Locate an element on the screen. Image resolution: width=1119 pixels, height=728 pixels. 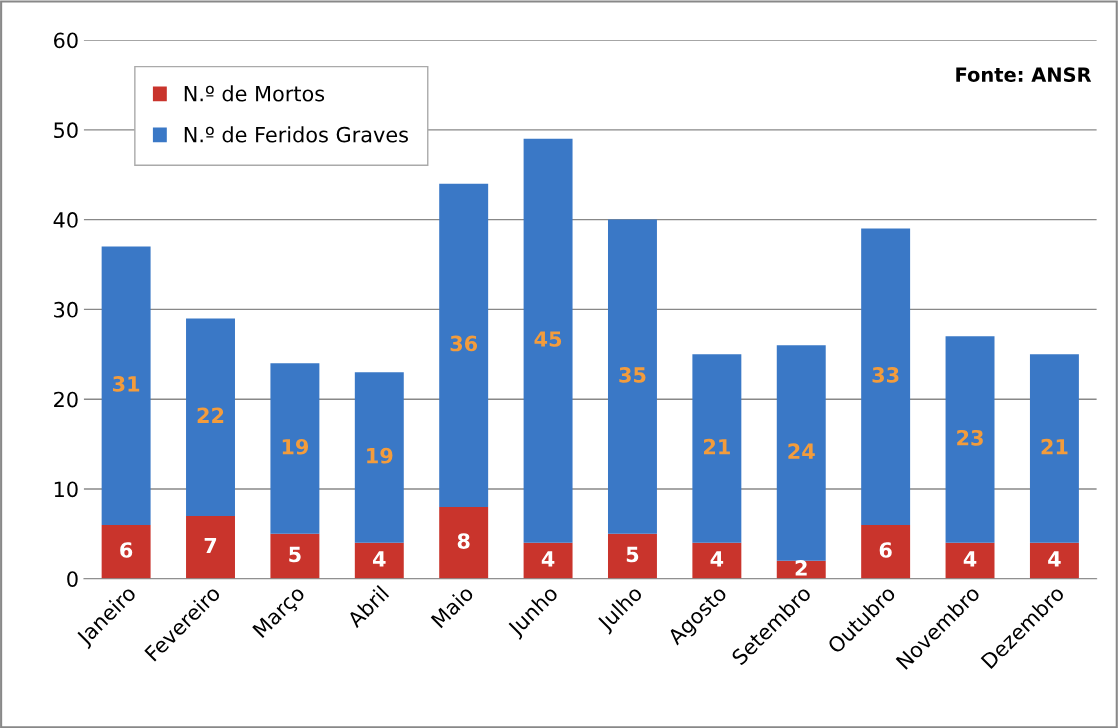
data-label: 22 is located at coordinates (210, 415).